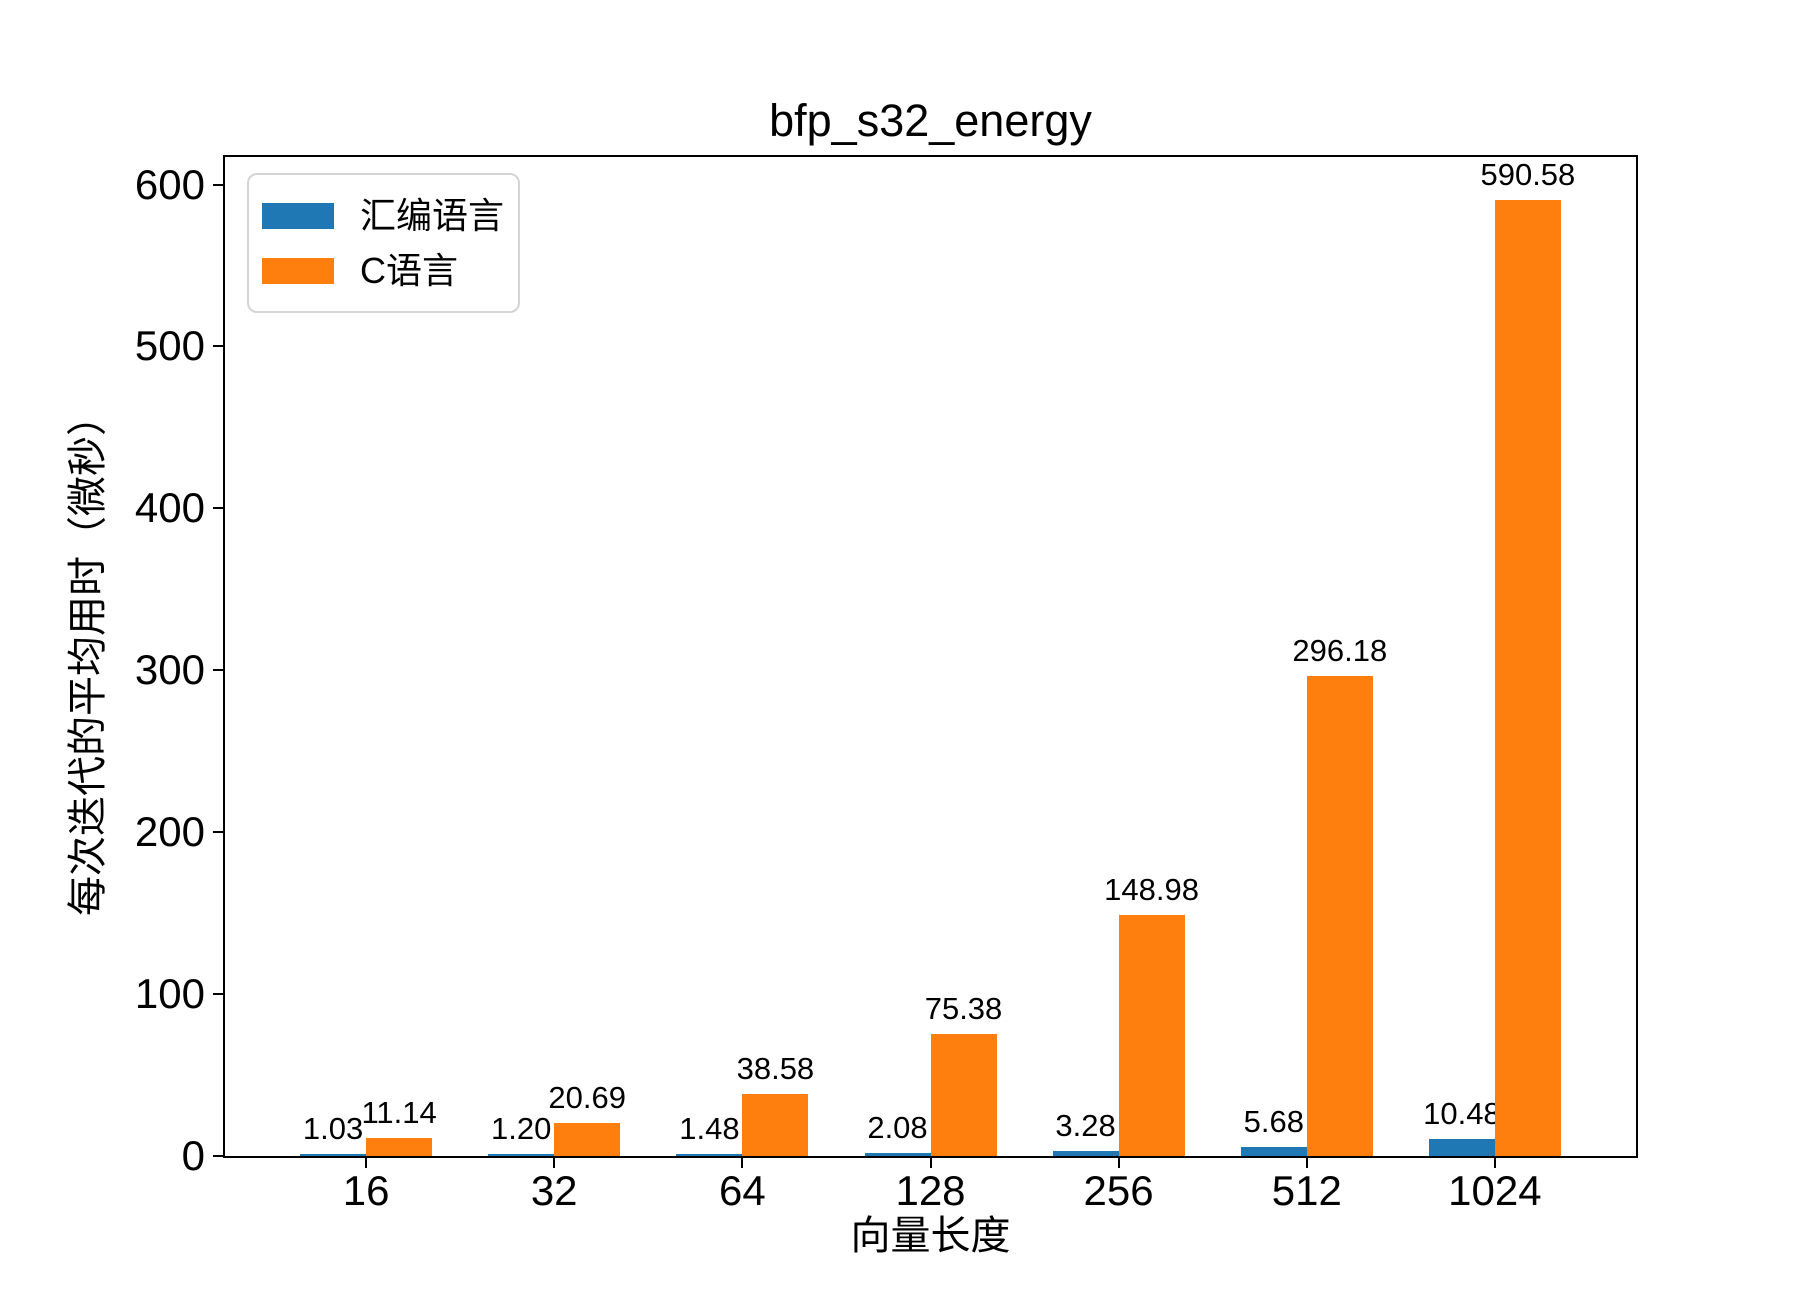 Image resolution: width=1820 pixels, height=1300 pixels. Describe the element at coordinates (897, 1127) in the screenshot. I see `value-label-assembly-128: 2.08` at that location.